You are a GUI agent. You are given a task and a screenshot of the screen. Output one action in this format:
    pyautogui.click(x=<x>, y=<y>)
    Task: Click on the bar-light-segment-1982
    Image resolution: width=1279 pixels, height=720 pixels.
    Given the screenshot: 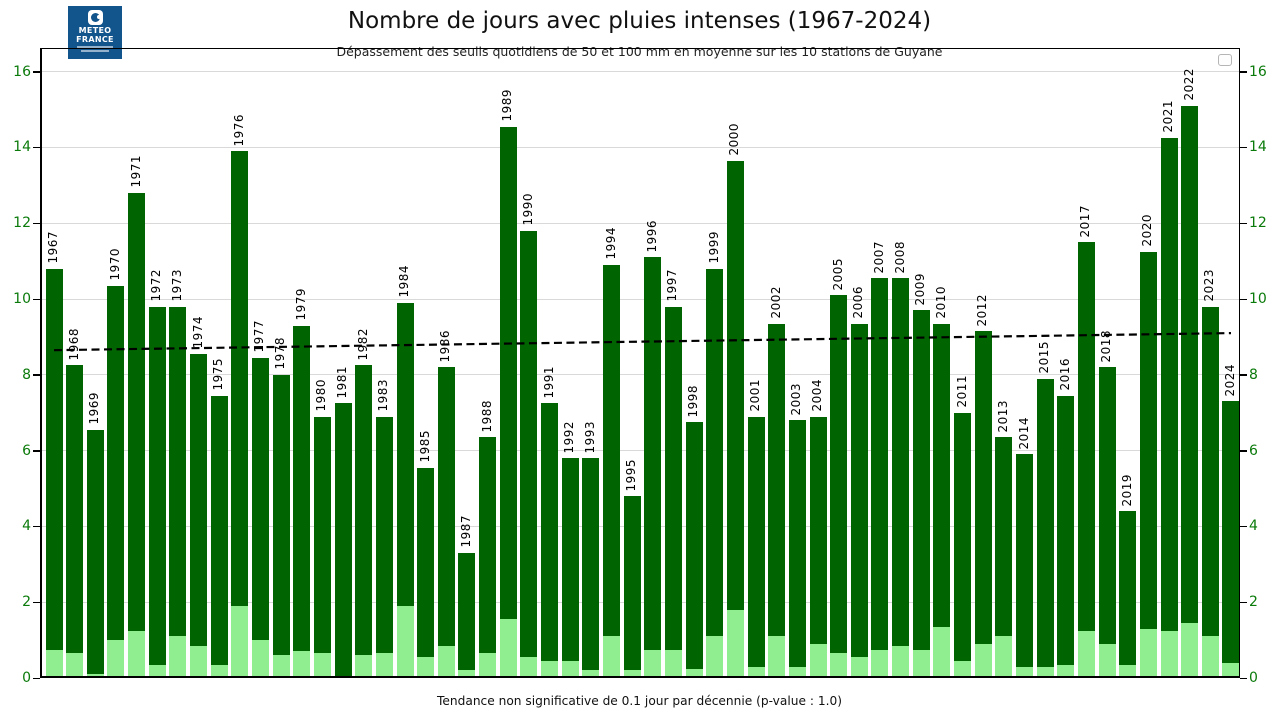 What is the action you would take?
    pyautogui.click(x=364, y=666)
    